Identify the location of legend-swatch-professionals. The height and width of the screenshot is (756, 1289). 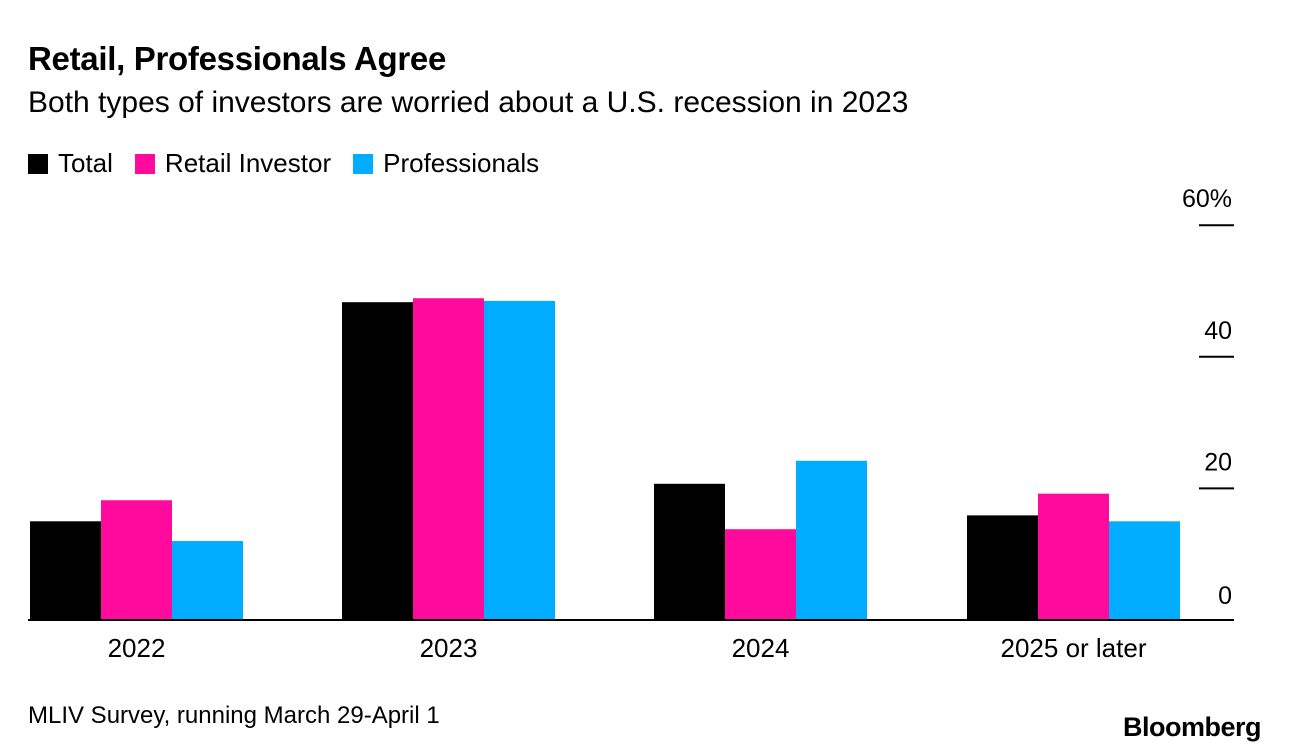
(363, 163).